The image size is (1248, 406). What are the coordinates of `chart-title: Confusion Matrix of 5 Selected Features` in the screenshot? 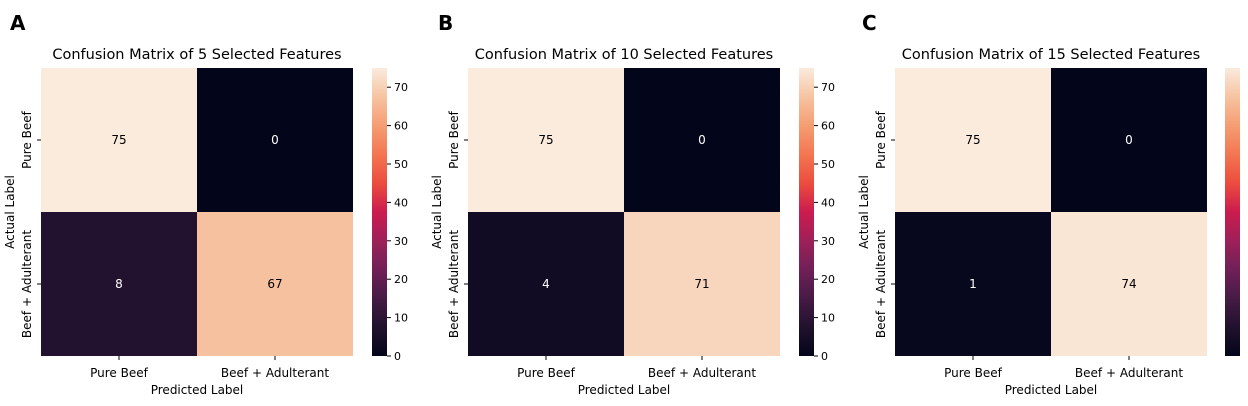 It's located at (196, 55).